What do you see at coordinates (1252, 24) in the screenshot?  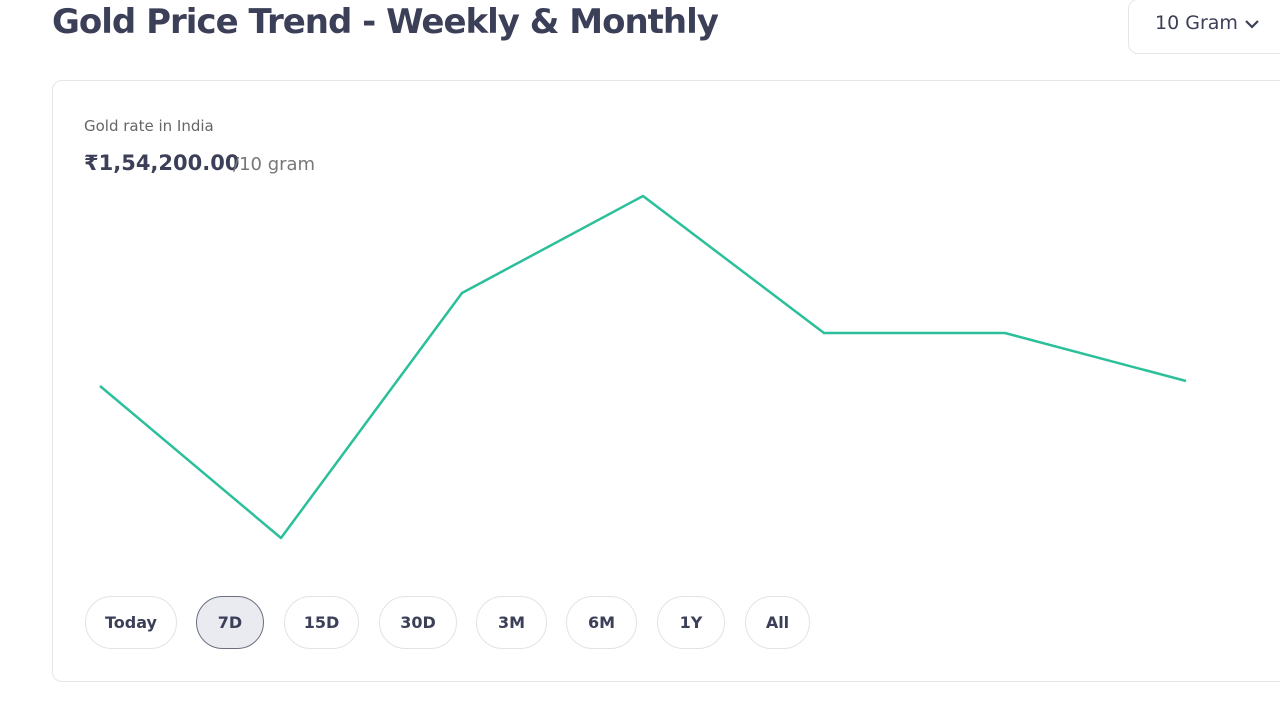 I see `chevron` at bounding box center [1252, 24].